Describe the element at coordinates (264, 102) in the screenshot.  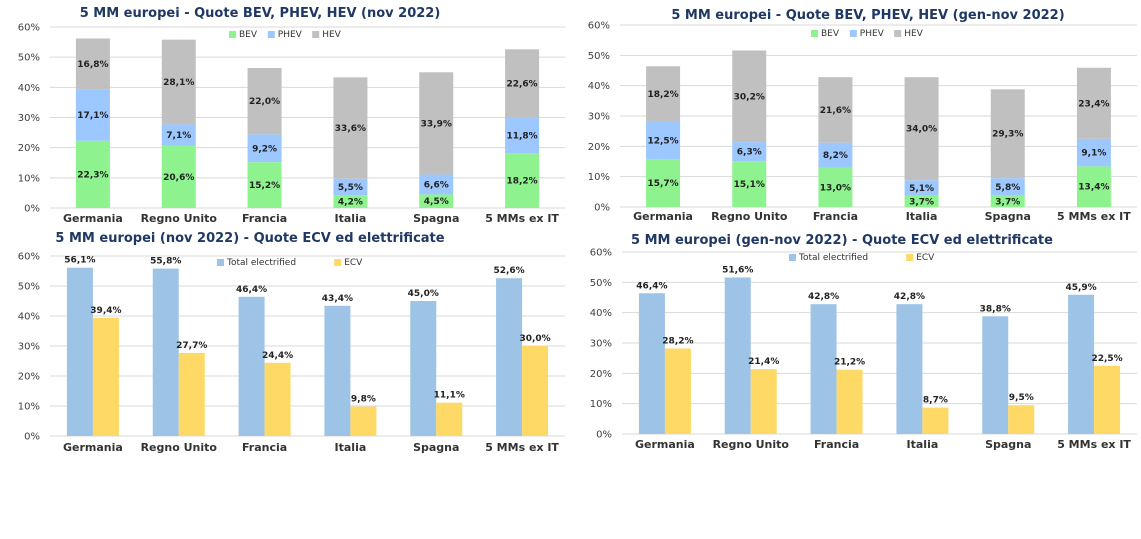
I see `data-label: 22,0%` at that location.